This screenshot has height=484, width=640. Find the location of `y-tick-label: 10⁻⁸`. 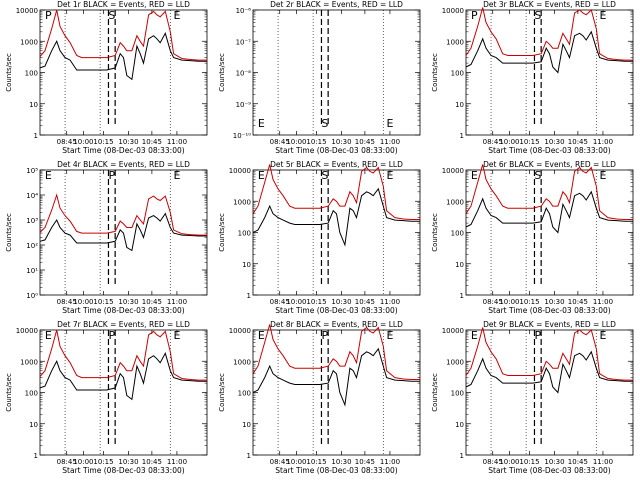

y-tick-label: 10⁻⁸ is located at coordinates (244, 74).